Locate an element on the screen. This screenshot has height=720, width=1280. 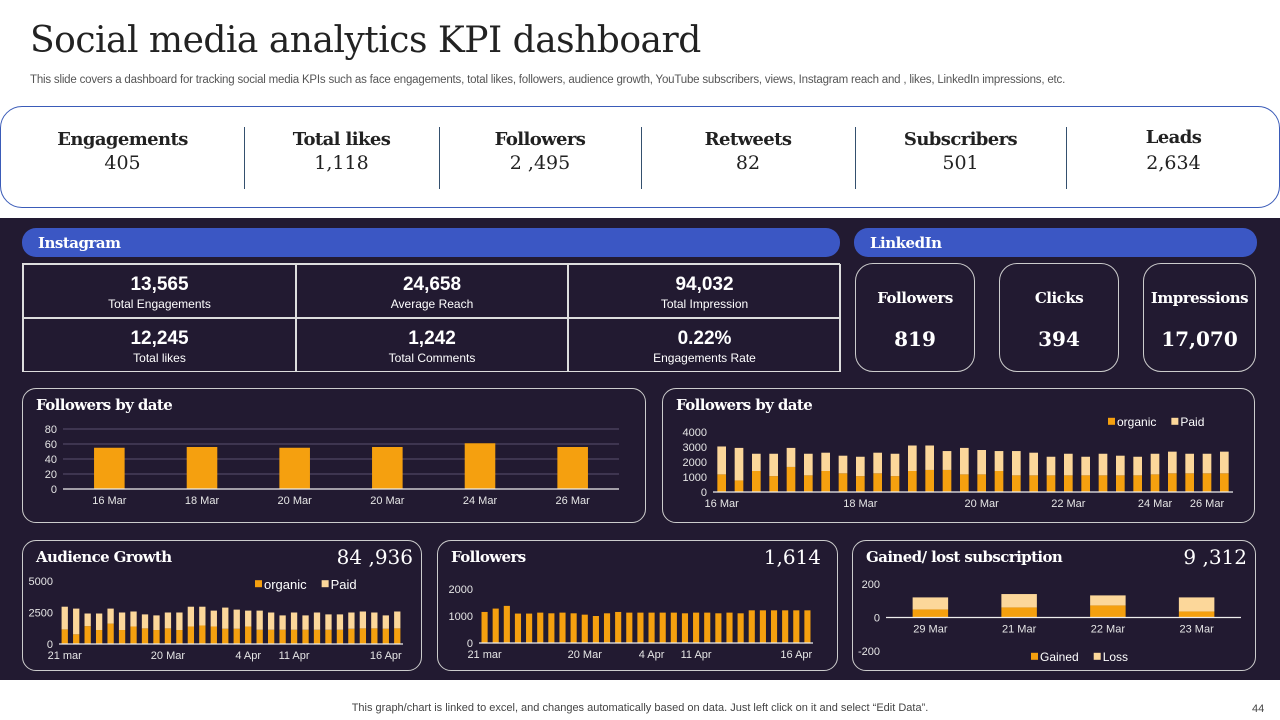
y-tick-label: 80 is located at coordinates (51, 430).